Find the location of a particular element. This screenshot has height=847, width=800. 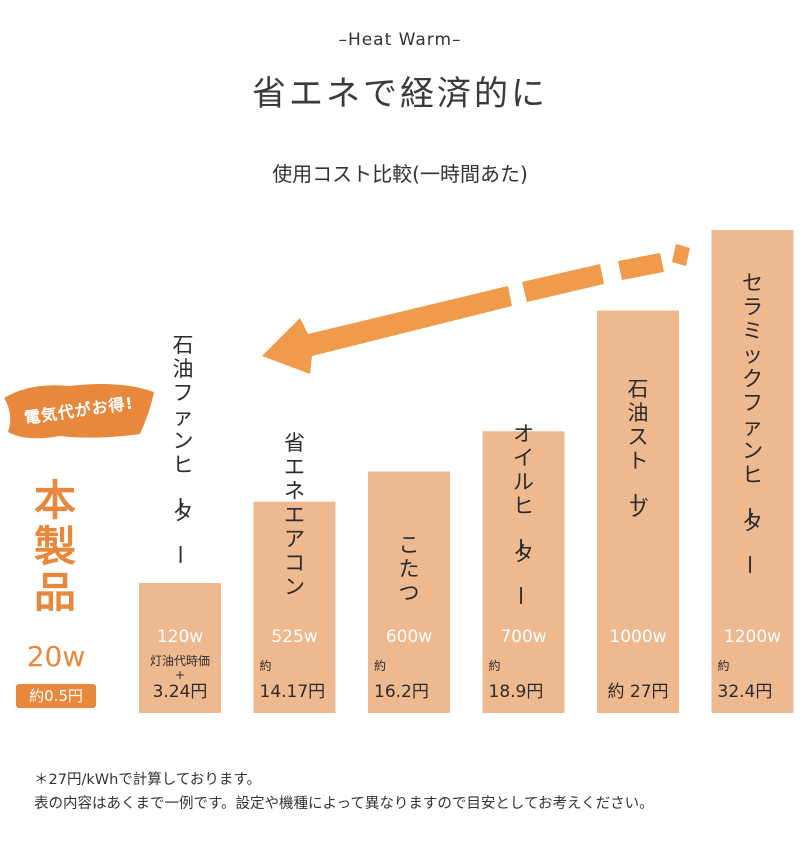

category-label-0: 石油ファンヒーター is located at coordinates (181, 449).